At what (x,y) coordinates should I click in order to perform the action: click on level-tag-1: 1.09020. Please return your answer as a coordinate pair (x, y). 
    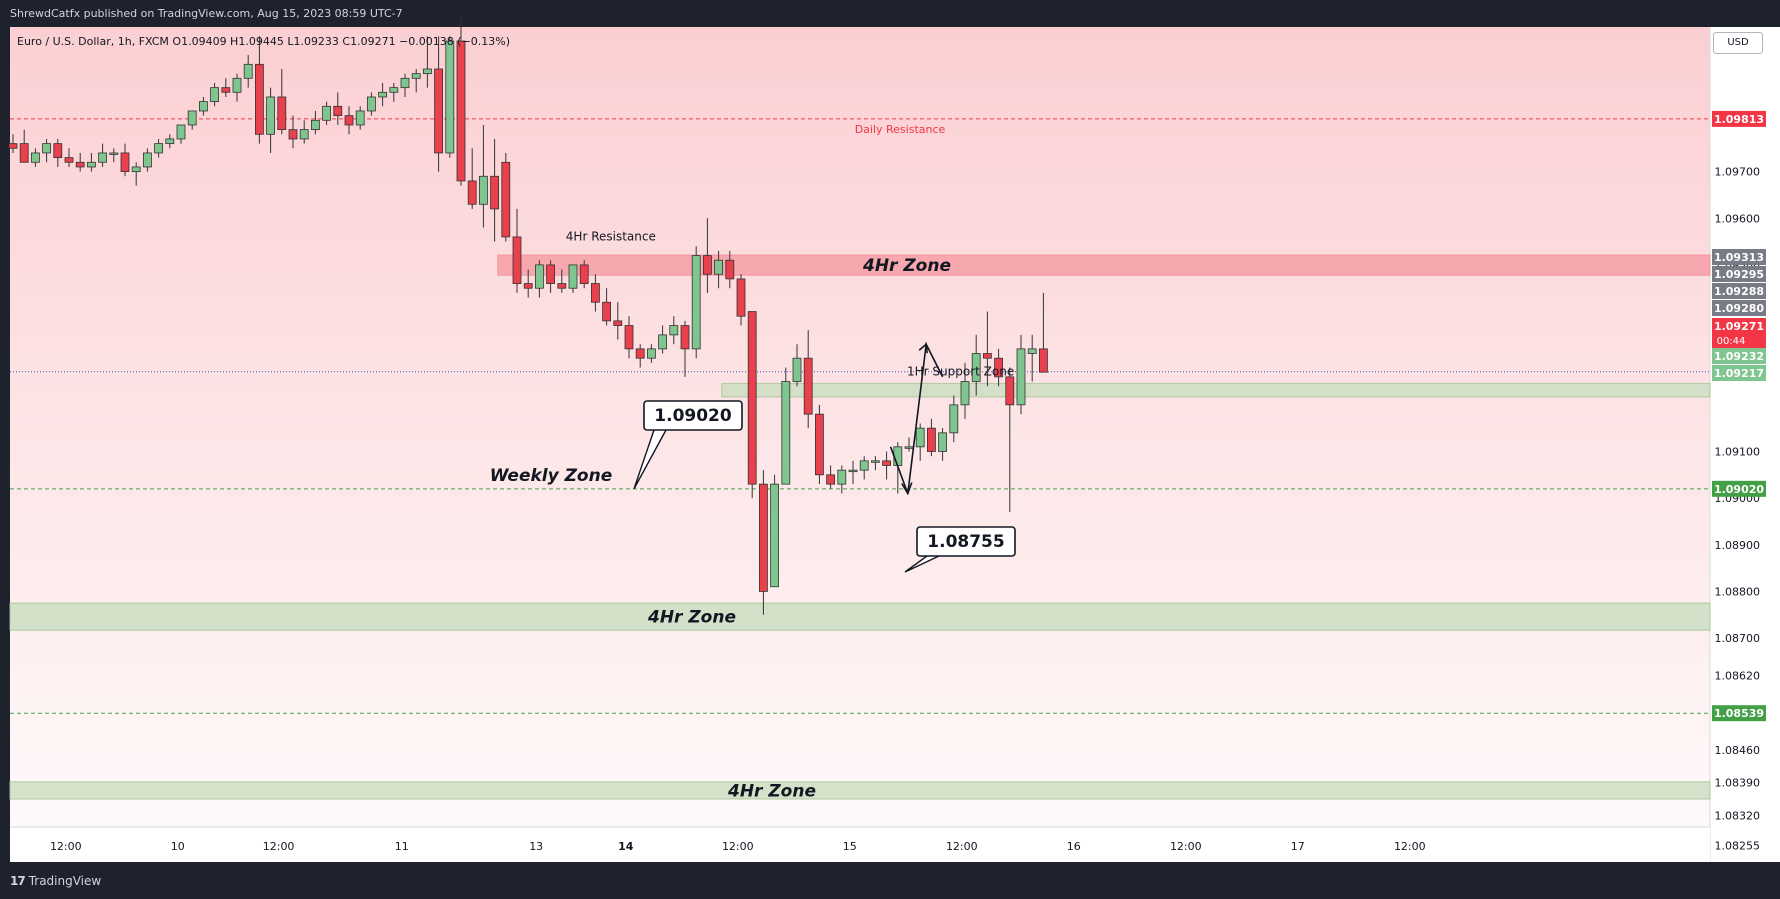
    Looking at the image, I should click on (1739, 488).